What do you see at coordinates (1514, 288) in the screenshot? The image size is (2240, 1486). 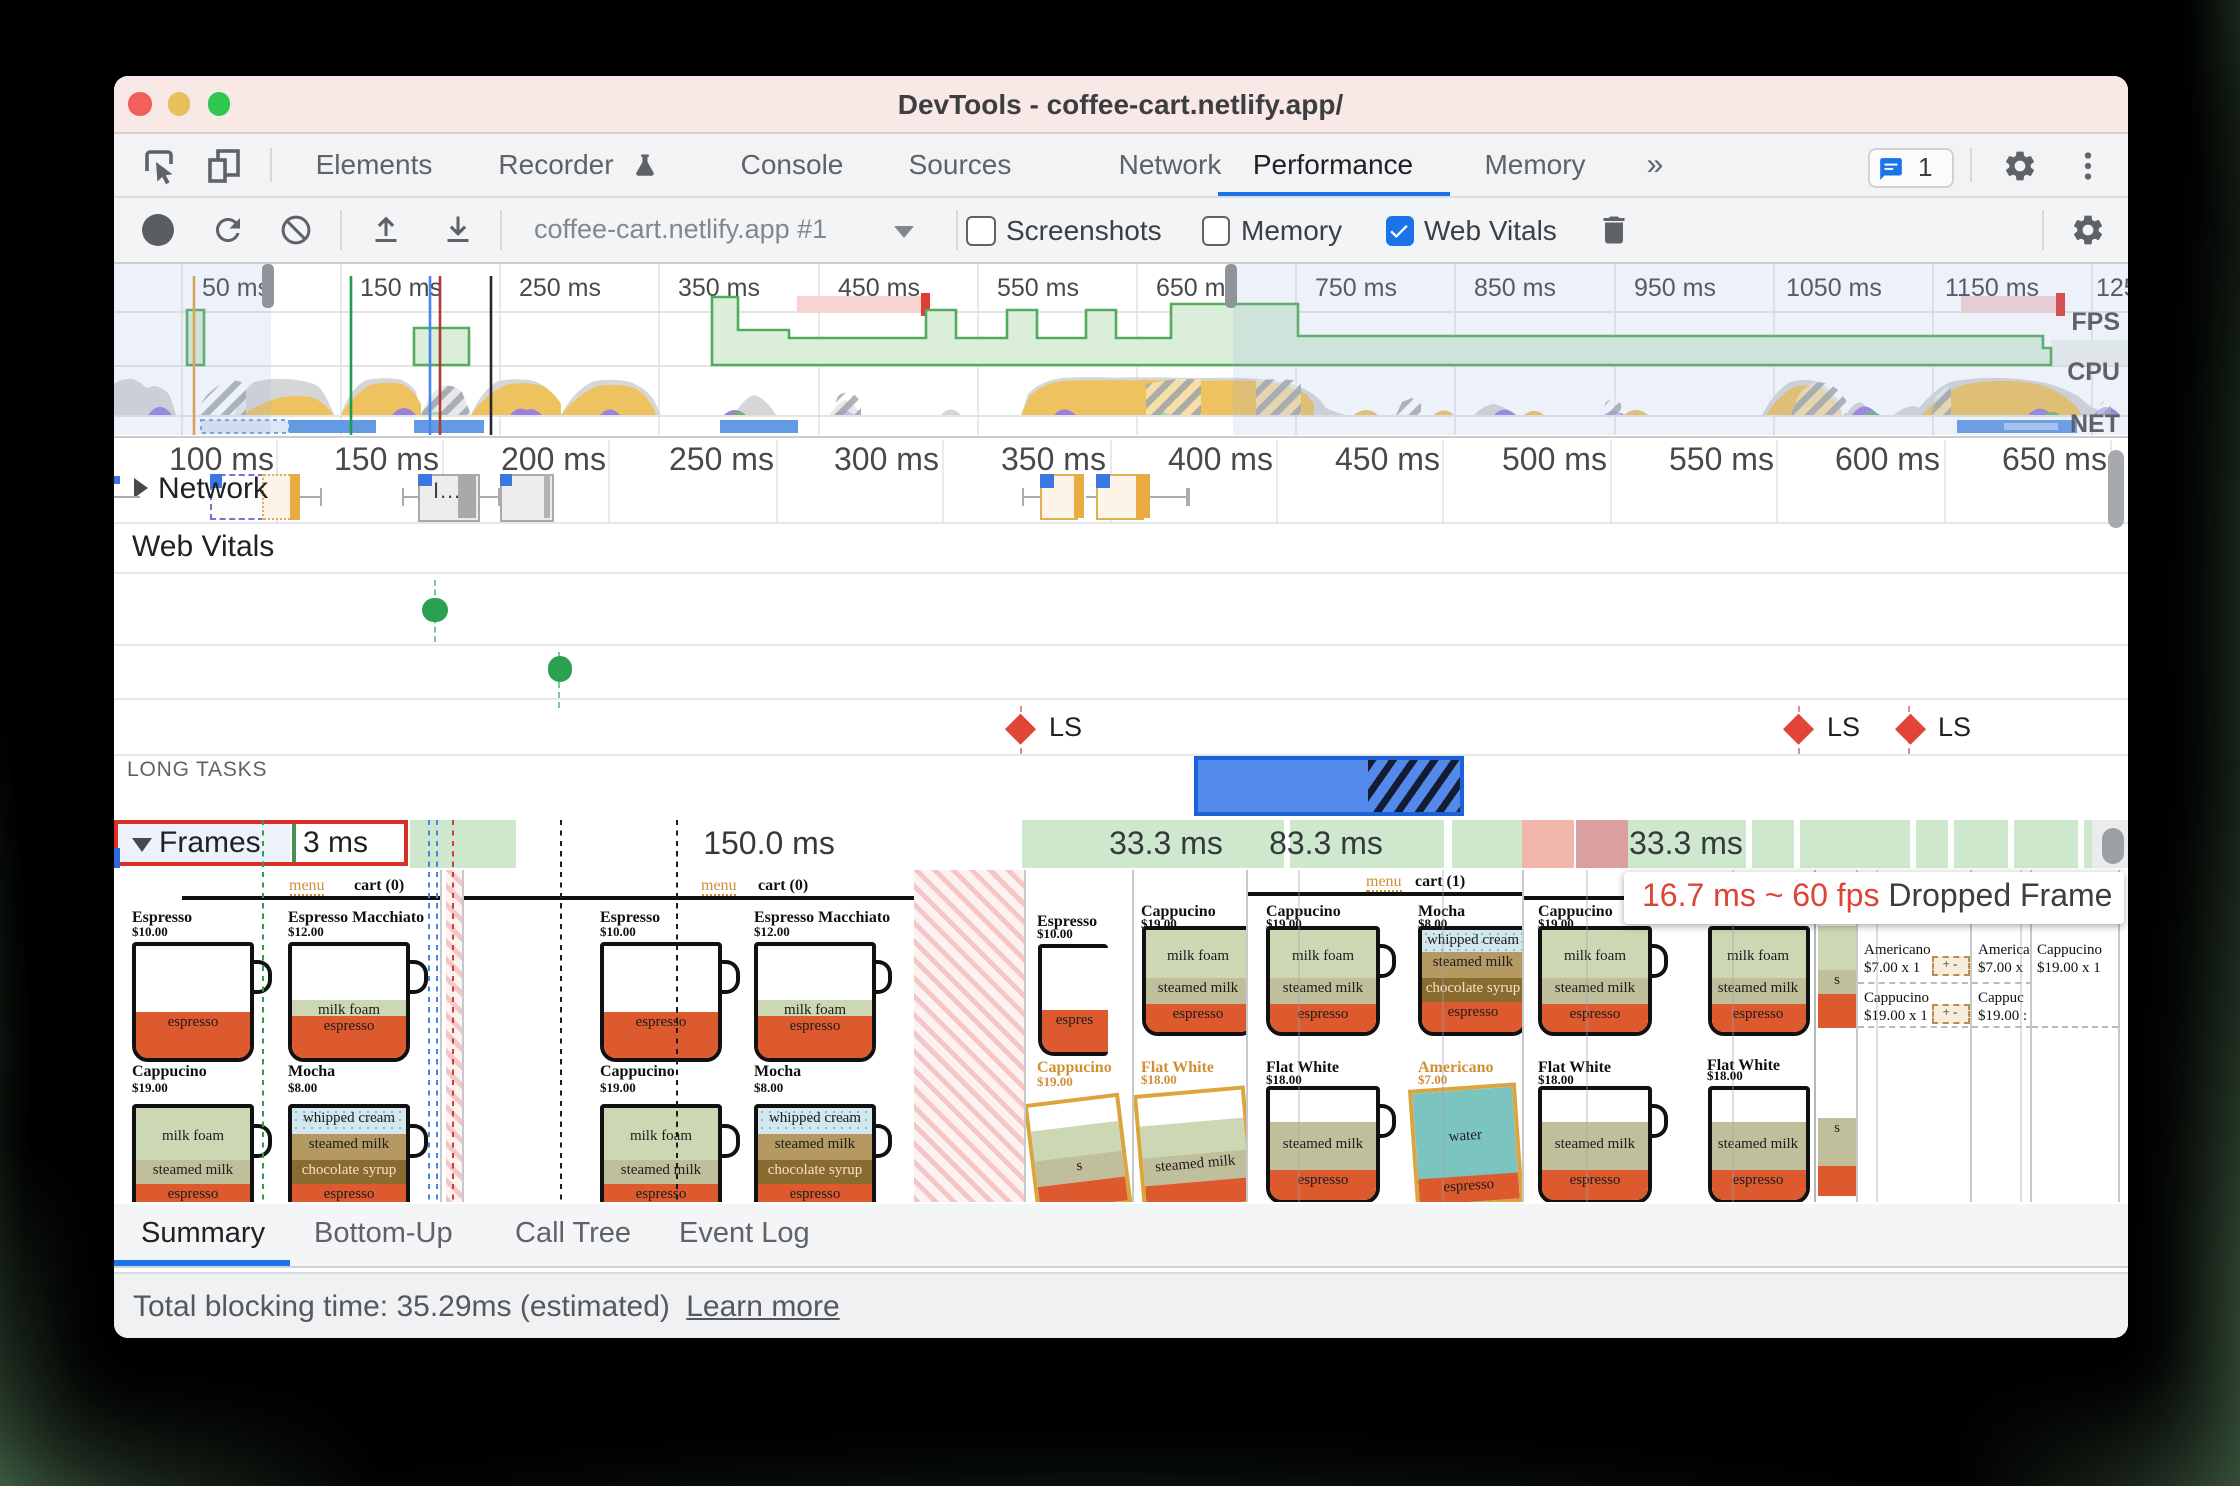 I see `svg-text: 850 ms` at bounding box center [1514, 288].